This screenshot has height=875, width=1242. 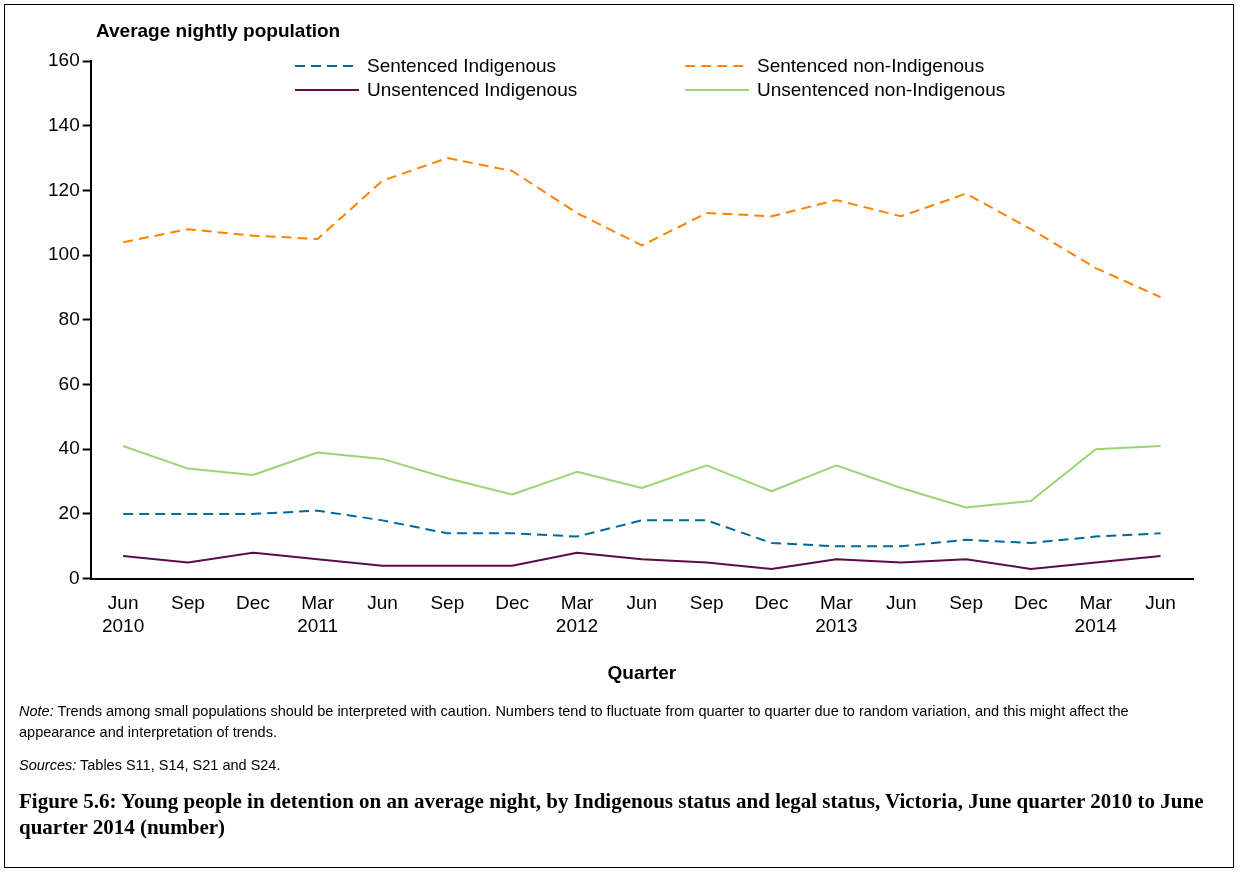 What do you see at coordinates (218, 31) in the screenshot?
I see `y-axis-title: Average nightly population` at bounding box center [218, 31].